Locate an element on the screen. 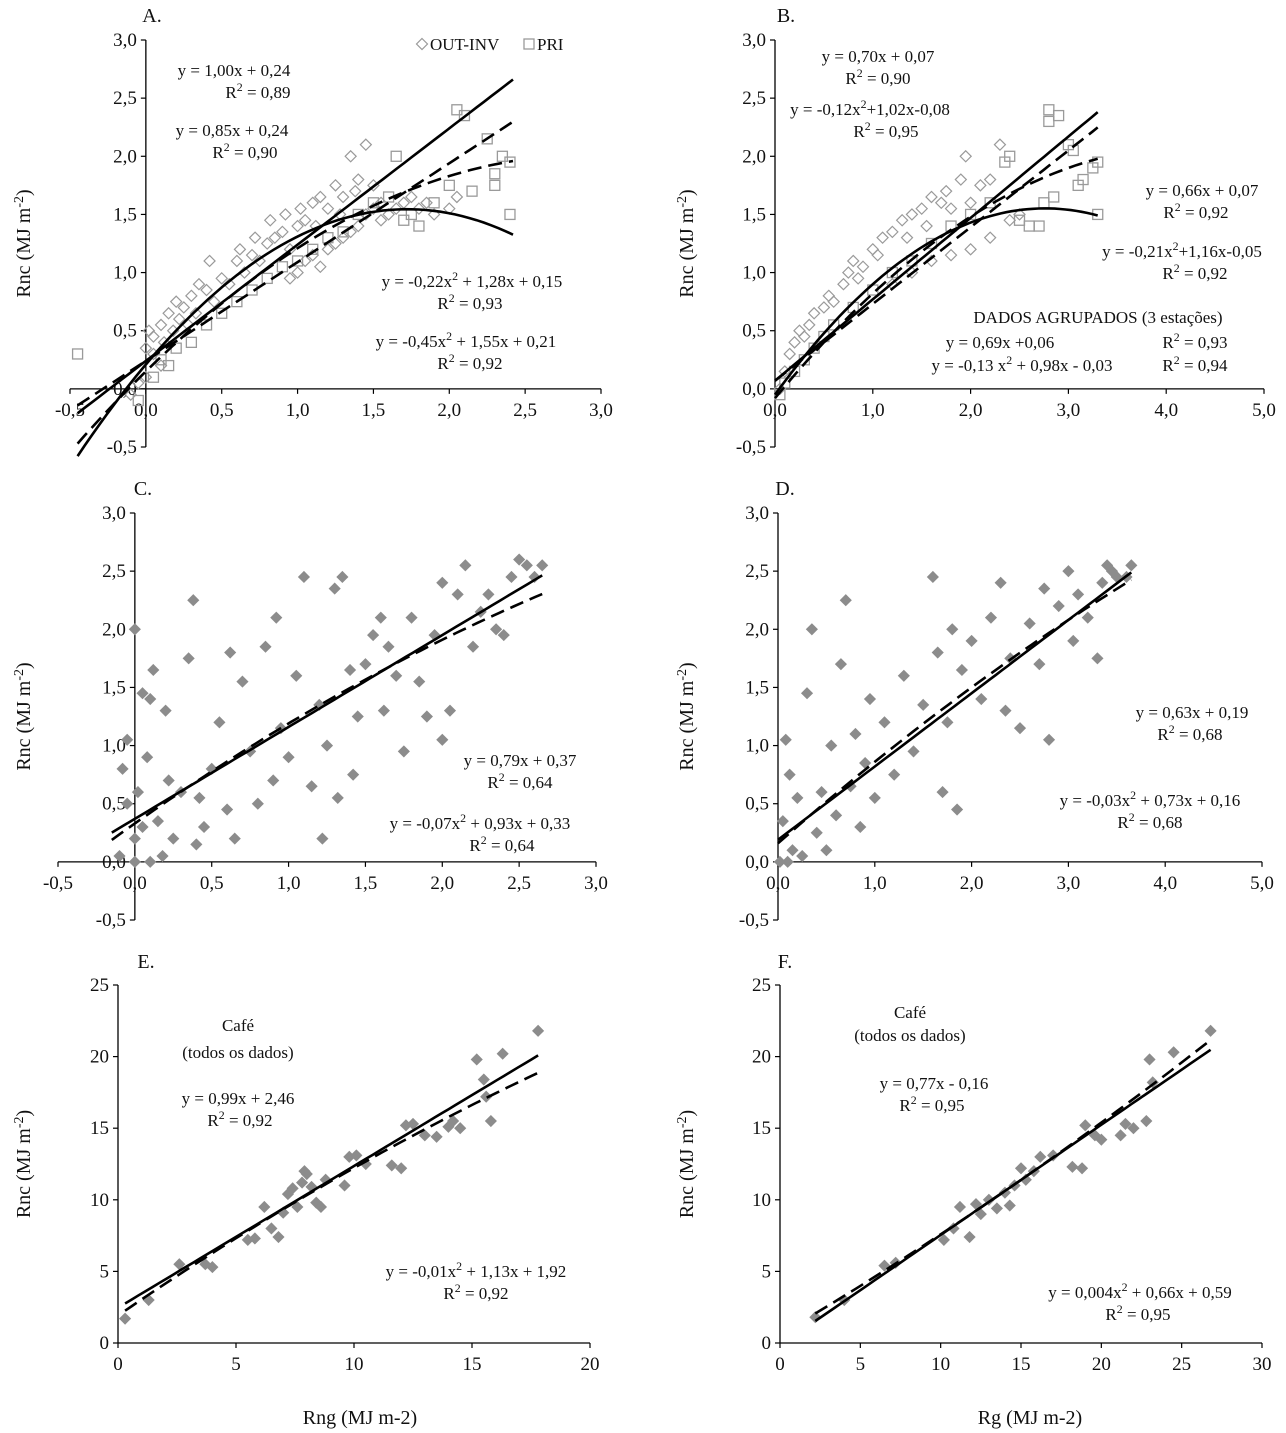 Image resolution: width=1286 pixels, height=1433 pixels. trendline-equation: y = -0,45x2 + 1,55x + 0,21 is located at coordinates (466, 340).